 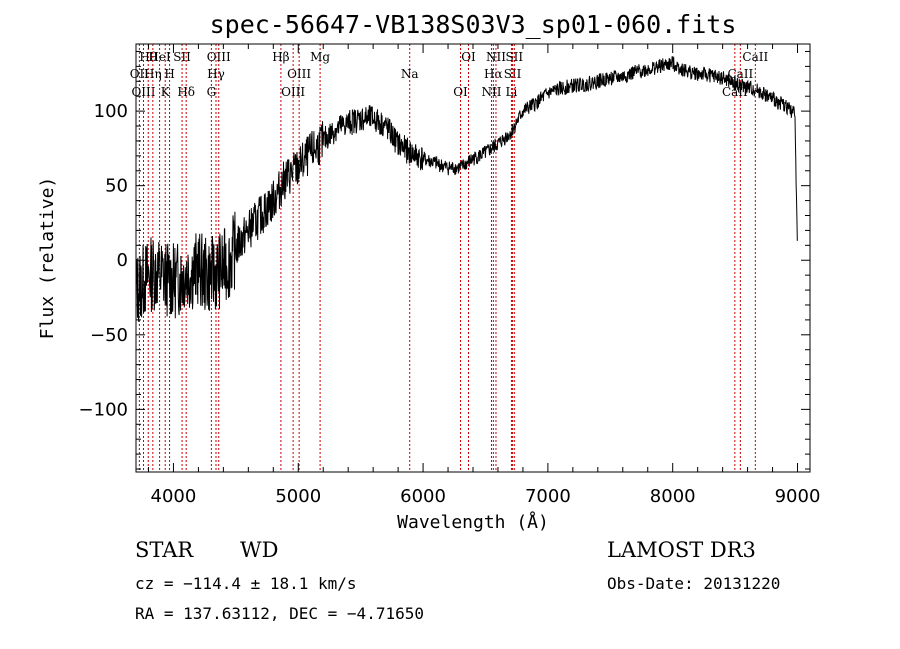 What do you see at coordinates (298, 496) in the screenshot?
I see `x-tick-label: 5000` at bounding box center [298, 496].